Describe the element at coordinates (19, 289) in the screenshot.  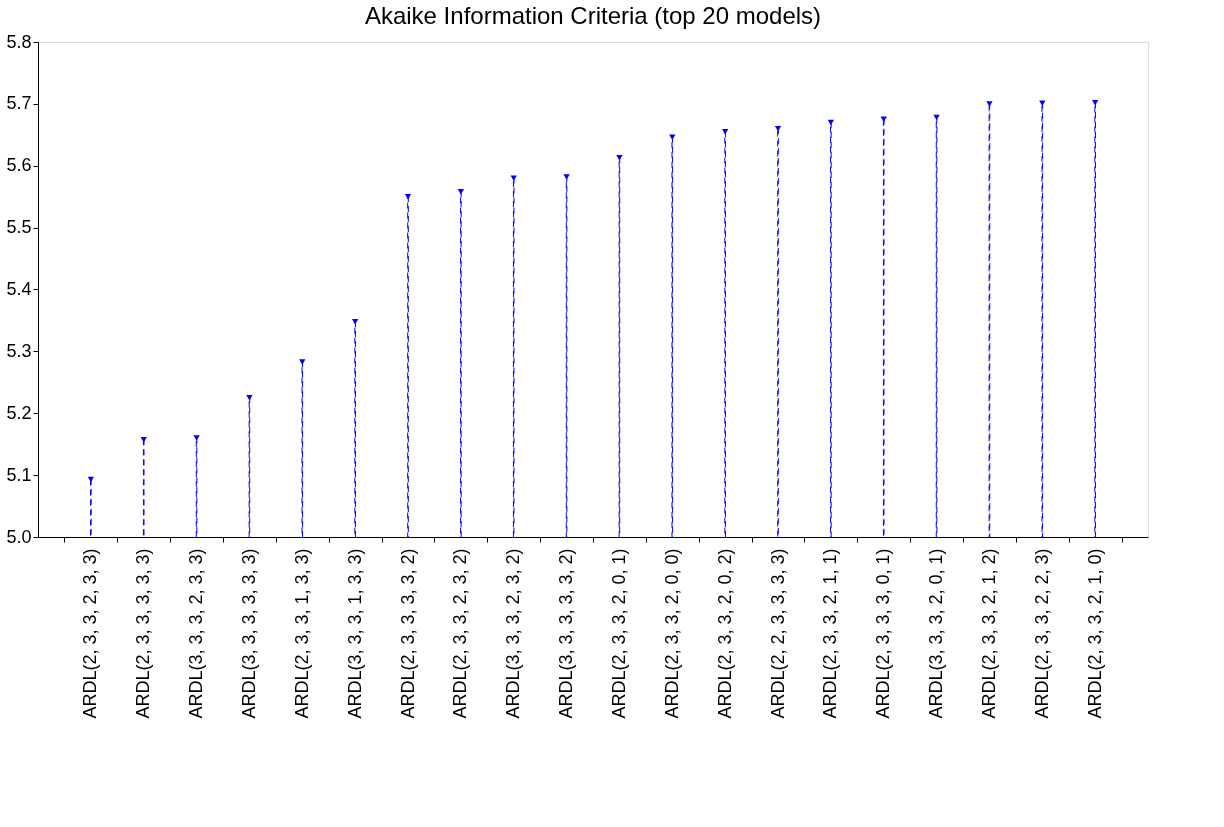
I see `y-tick-label: 5.4` at that location.